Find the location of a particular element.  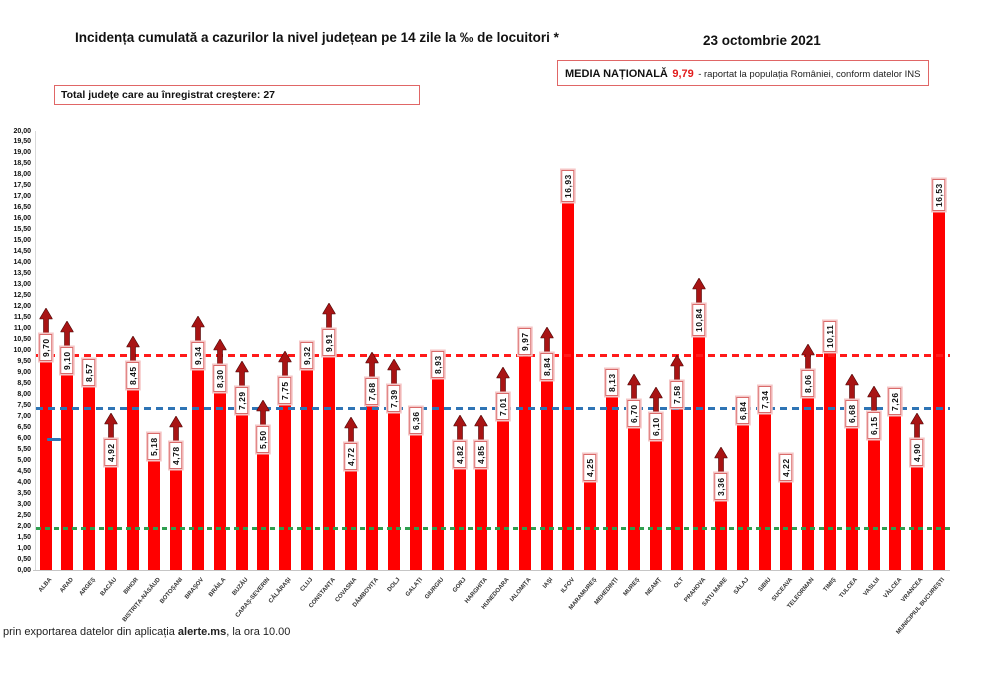

value-label-text: 4,85 is located at coordinates (481, 454).